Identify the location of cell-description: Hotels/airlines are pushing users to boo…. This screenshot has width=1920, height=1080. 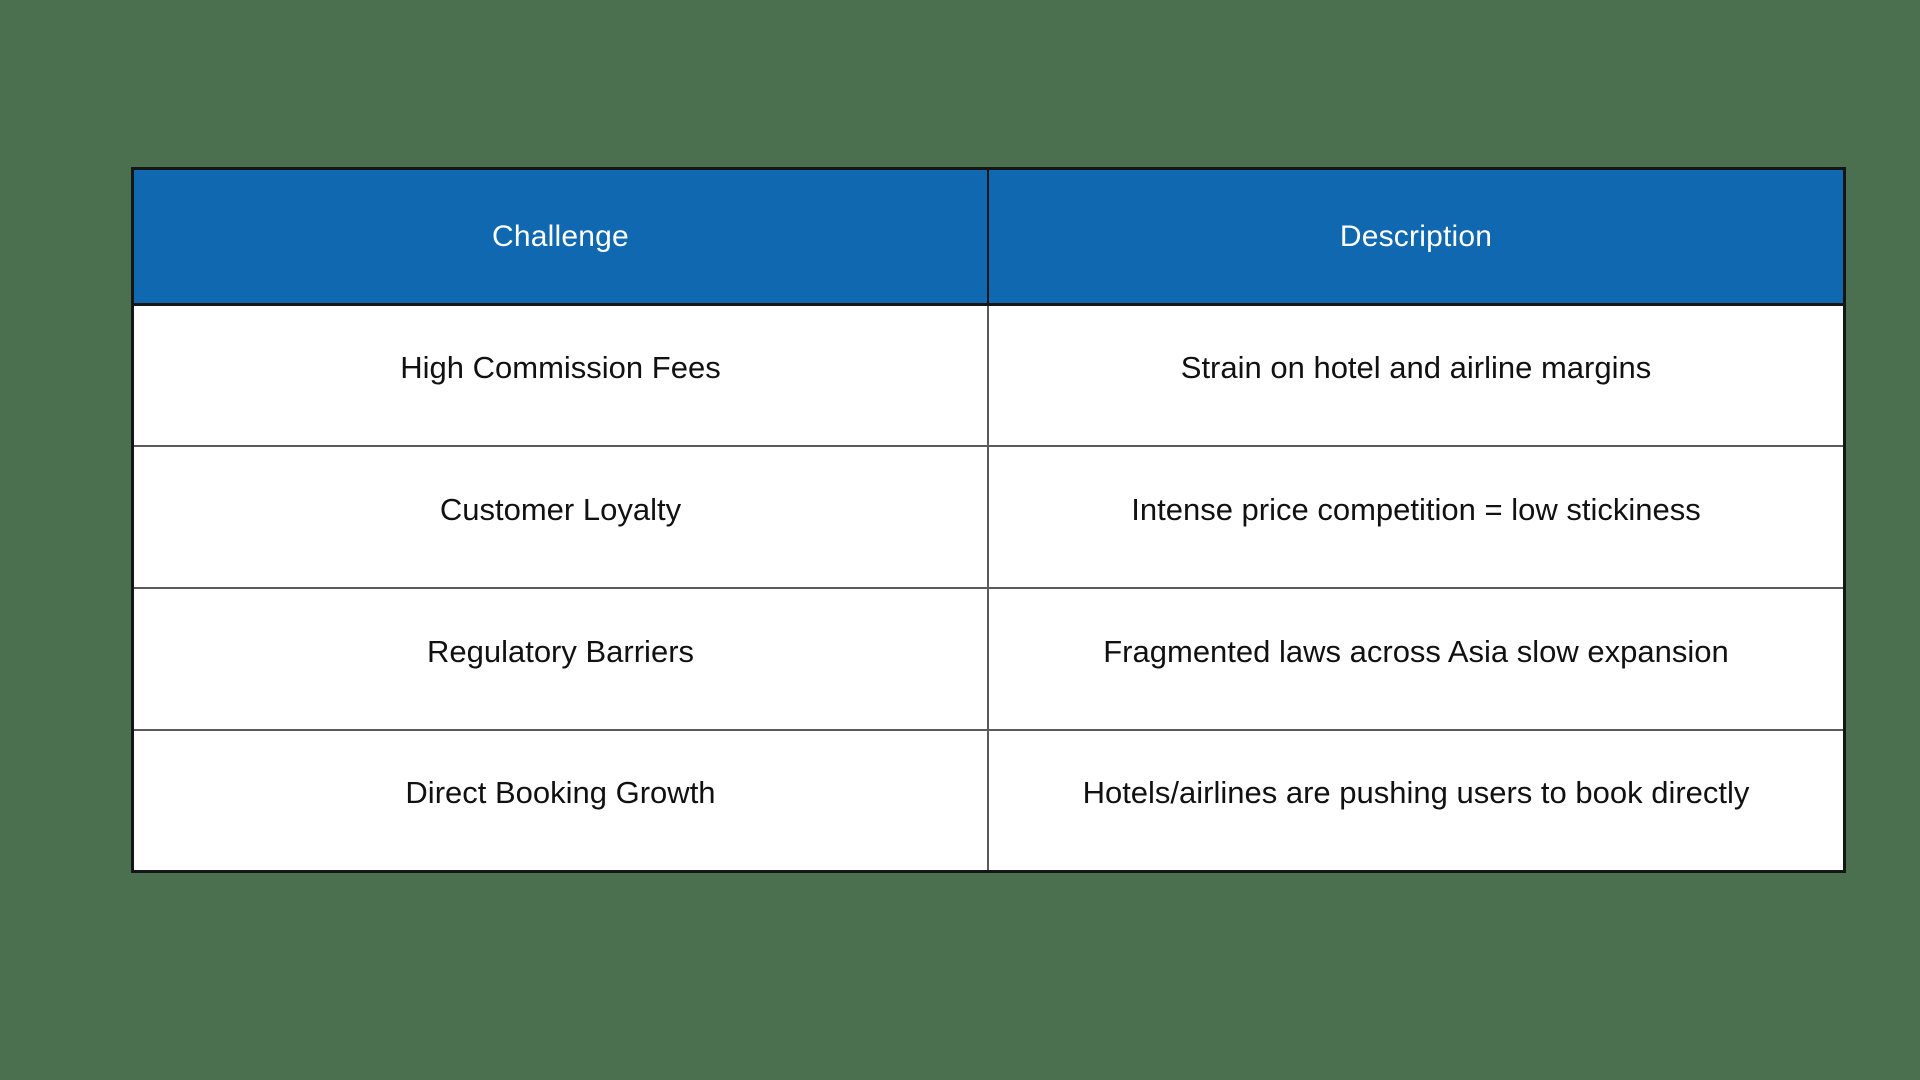
(1416, 800).